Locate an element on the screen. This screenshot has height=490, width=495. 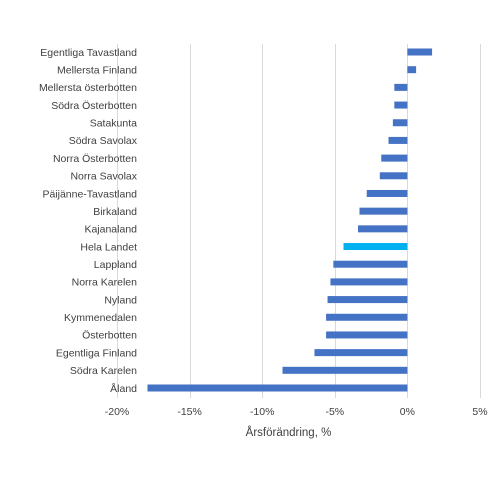
category-label: Birkaland is located at coordinates (115, 212).